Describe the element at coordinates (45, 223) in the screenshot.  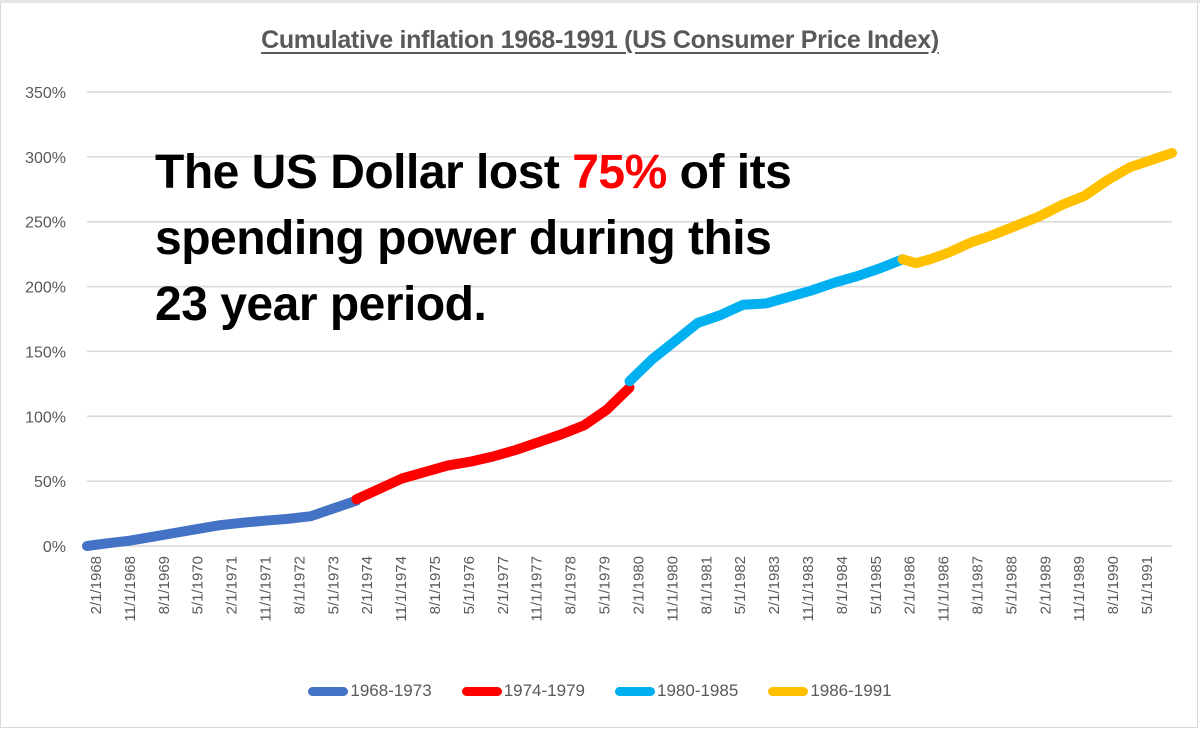
I see `y-tick-label: 250%` at that location.